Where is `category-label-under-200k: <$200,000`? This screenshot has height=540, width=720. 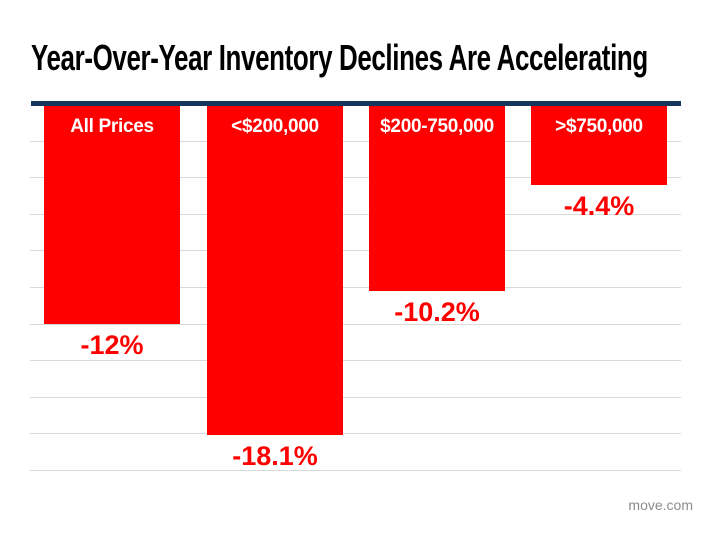
category-label-under-200k: <$200,000 is located at coordinates (275, 126).